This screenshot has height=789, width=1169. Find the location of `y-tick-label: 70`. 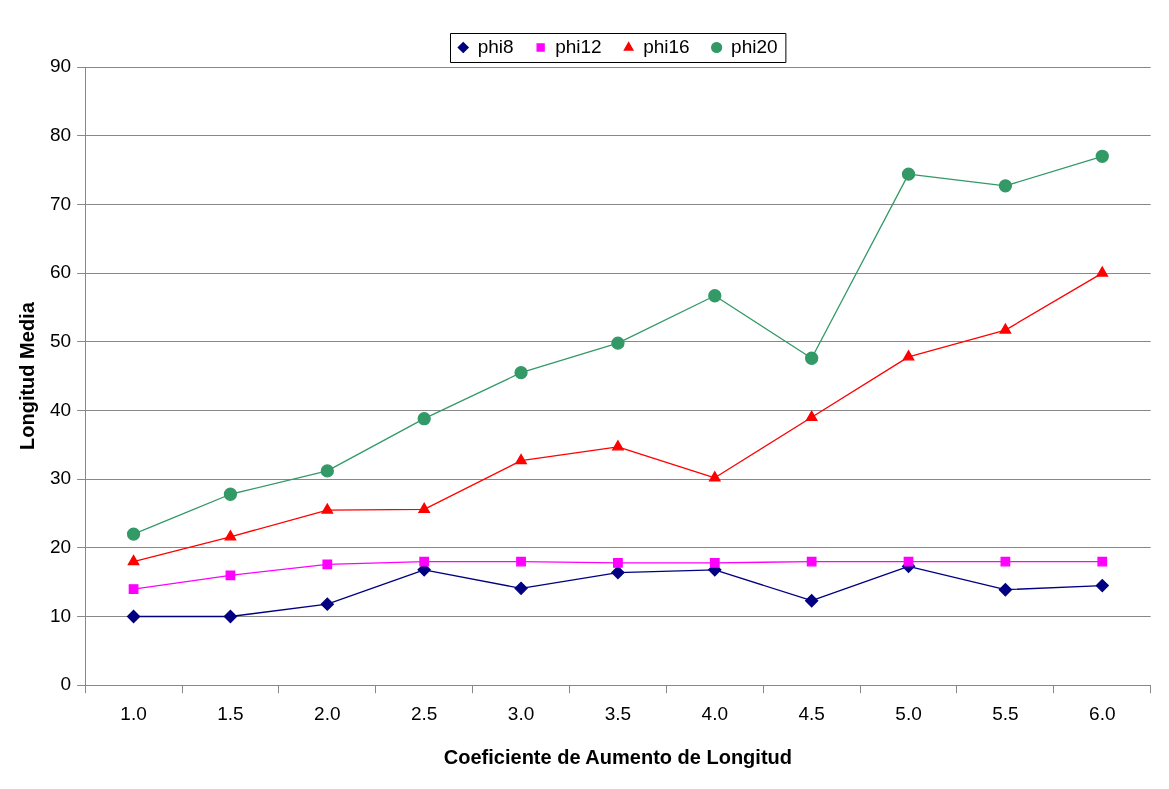

y-tick-label: 70 is located at coordinates (60, 203).